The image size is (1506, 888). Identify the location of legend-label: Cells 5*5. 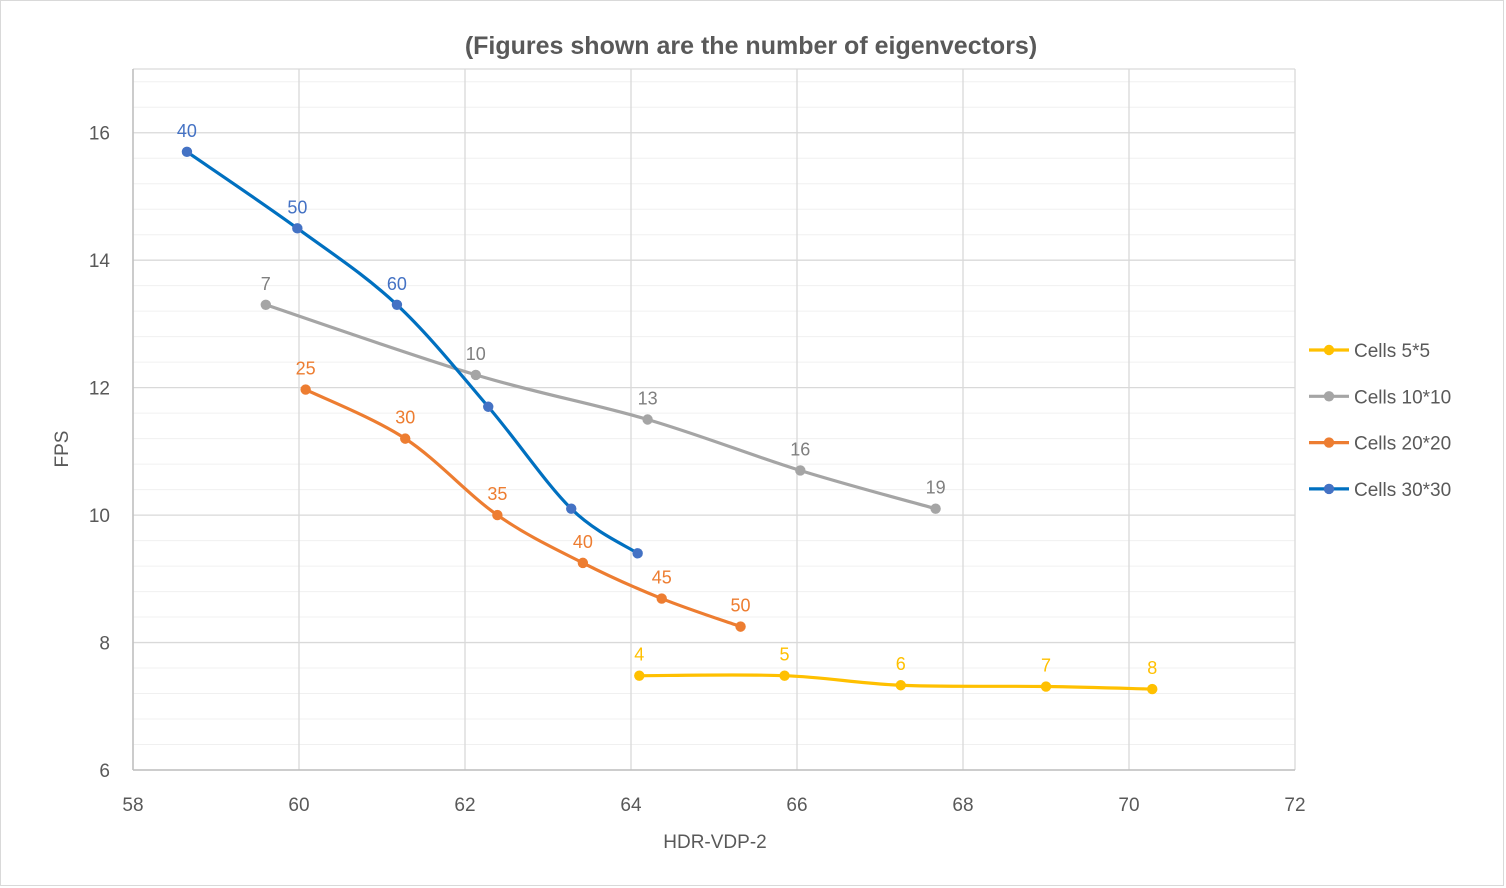
(1392, 351).